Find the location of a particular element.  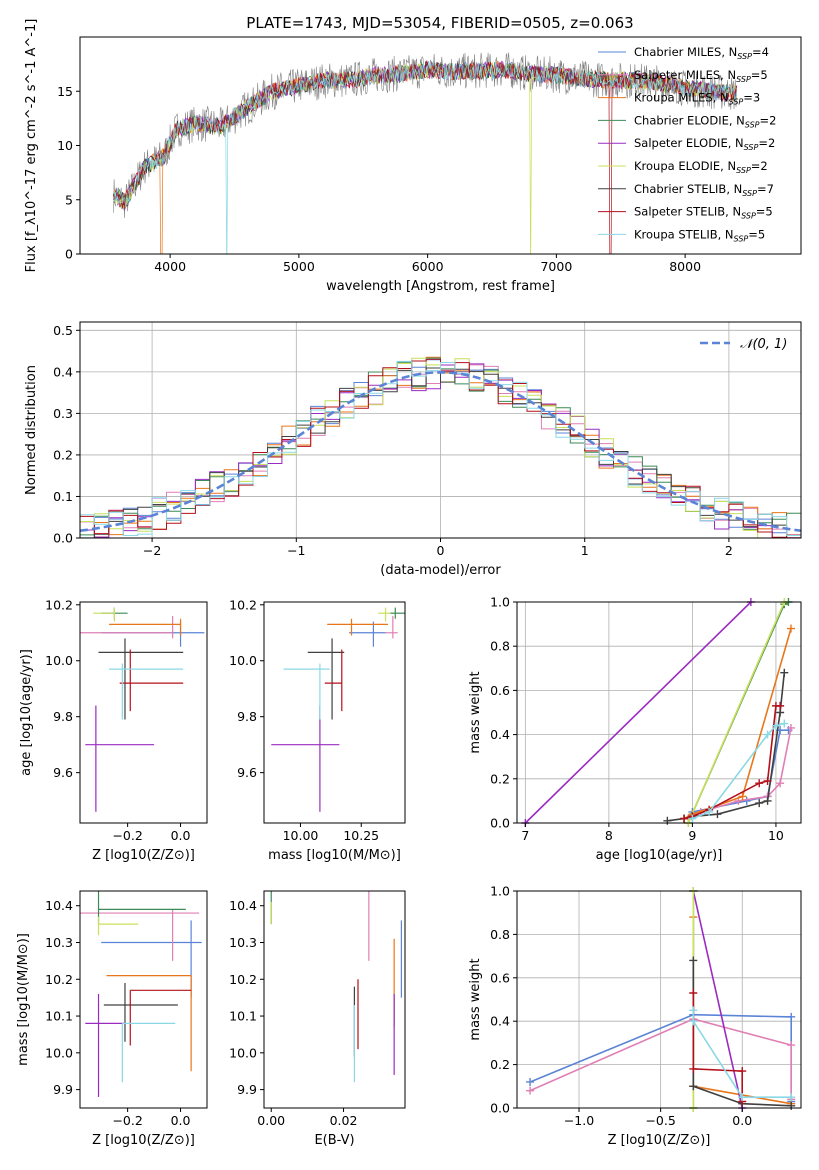

x-tick-label: 2 is located at coordinates (729, 550).